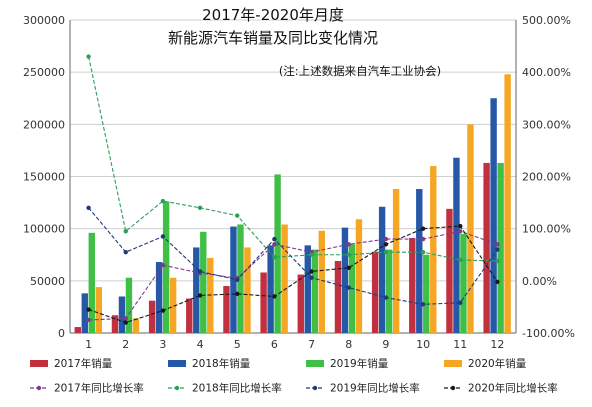  What do you see at coordinates (237, 388) in the screenshot?
I see `legend-label: 2018年同比增长率` at bounding box center [237, 388].